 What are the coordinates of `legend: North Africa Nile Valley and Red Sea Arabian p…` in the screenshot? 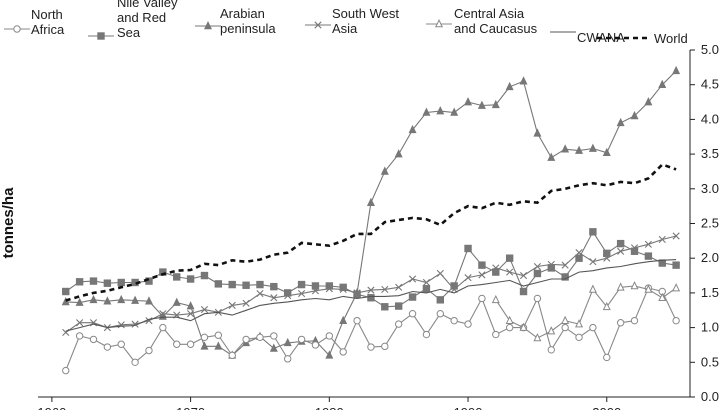 It's located at (346, 23).